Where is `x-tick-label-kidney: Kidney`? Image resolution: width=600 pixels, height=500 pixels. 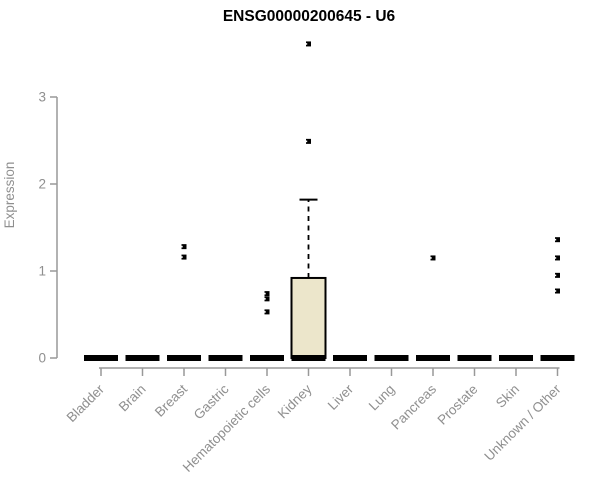
x-tick-label-kidney: Kidney is located at coordinates (295, 401).